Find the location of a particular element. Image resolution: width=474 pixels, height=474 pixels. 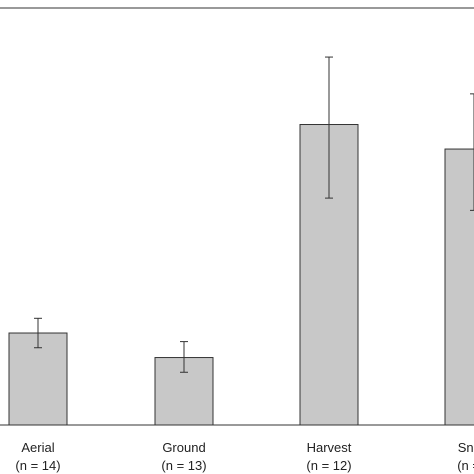

x-tick-label-harvest: Harvest is located at coordinates (329, 447).